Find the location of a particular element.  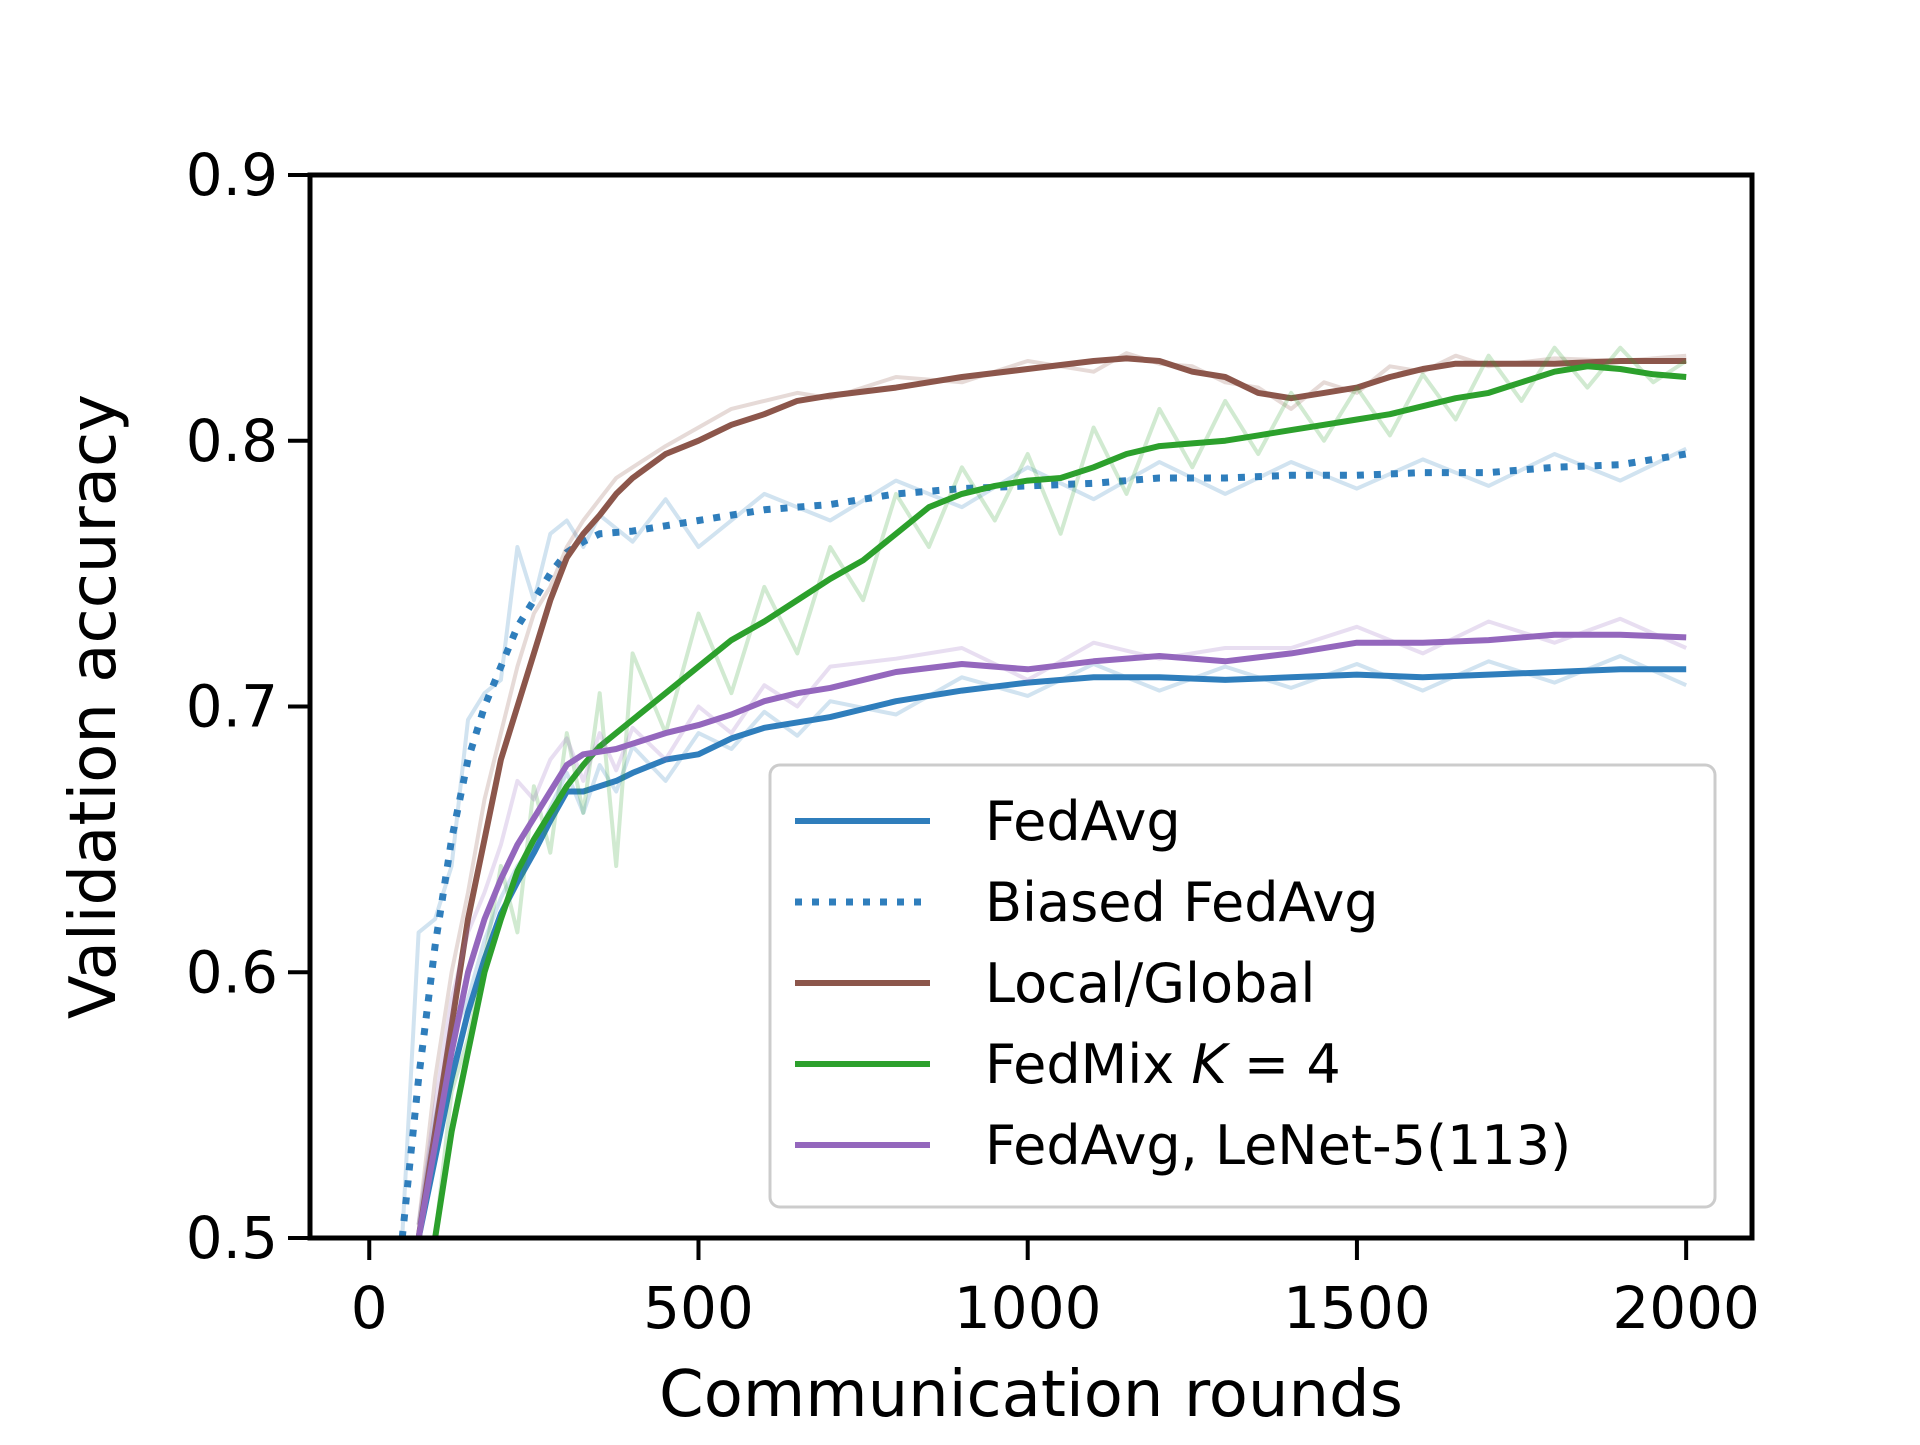

y-tick-label: 0.5 is located at coordinates (232, 1238).